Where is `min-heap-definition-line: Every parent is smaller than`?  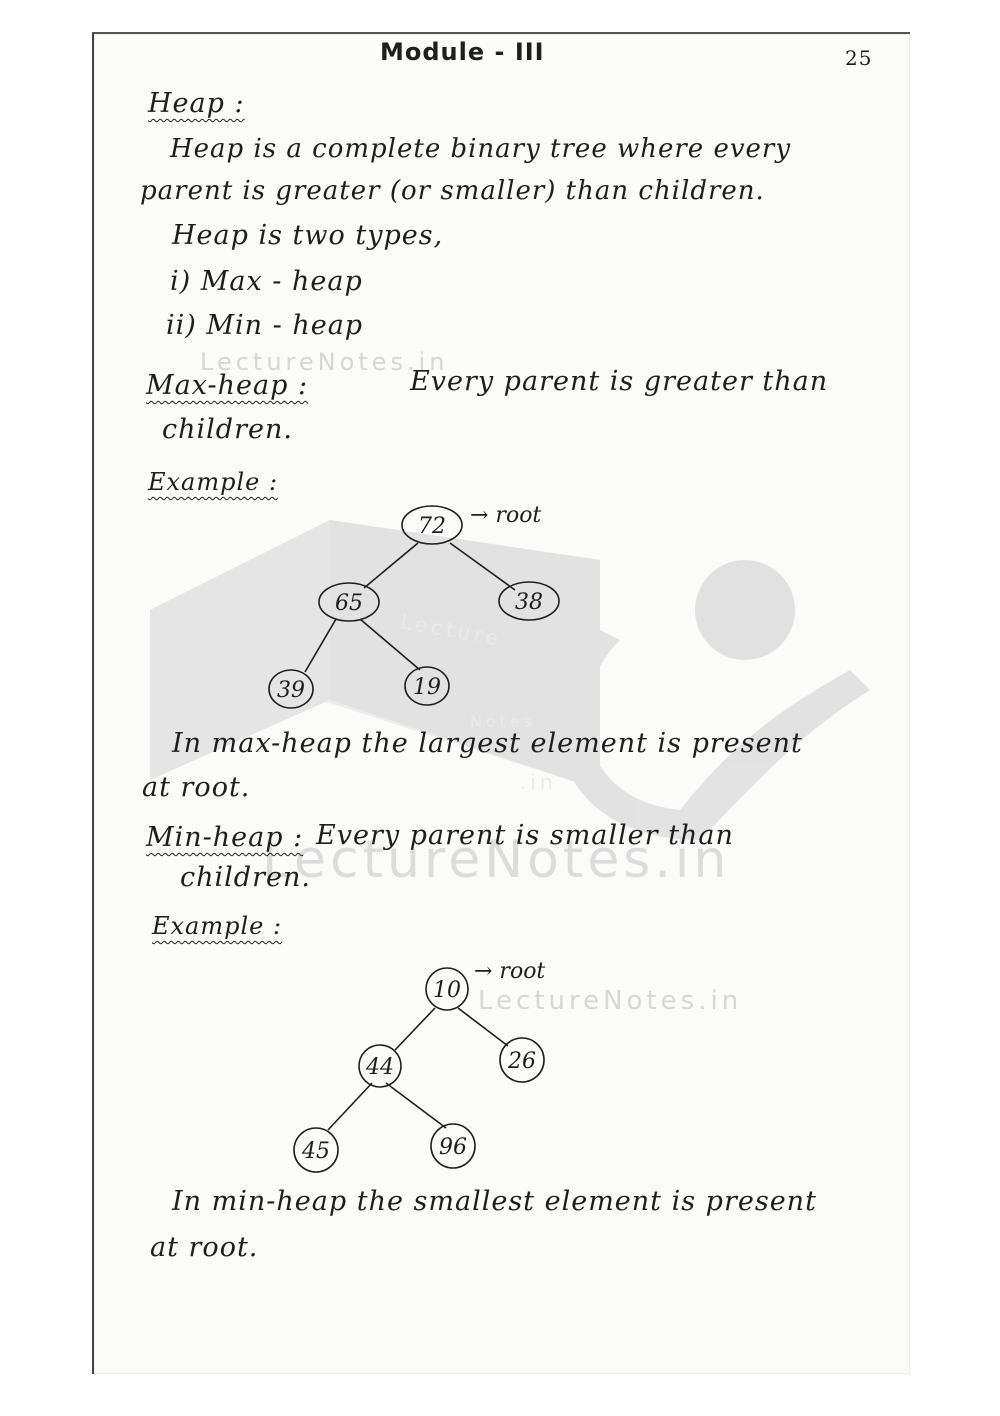
min-heap-definition-line: Every parent is smaller than is located at coordinates (525, 835).